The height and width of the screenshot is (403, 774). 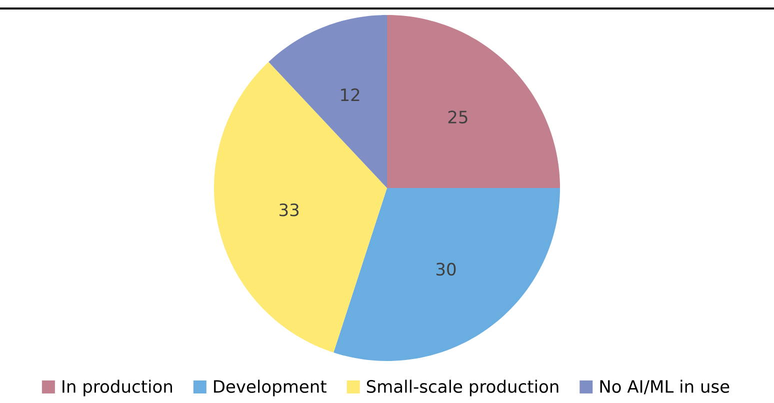 What do you see at coordinates (350, 95) in the screenshot?
I see `data-label: 12` at bounding box center [350, 95].